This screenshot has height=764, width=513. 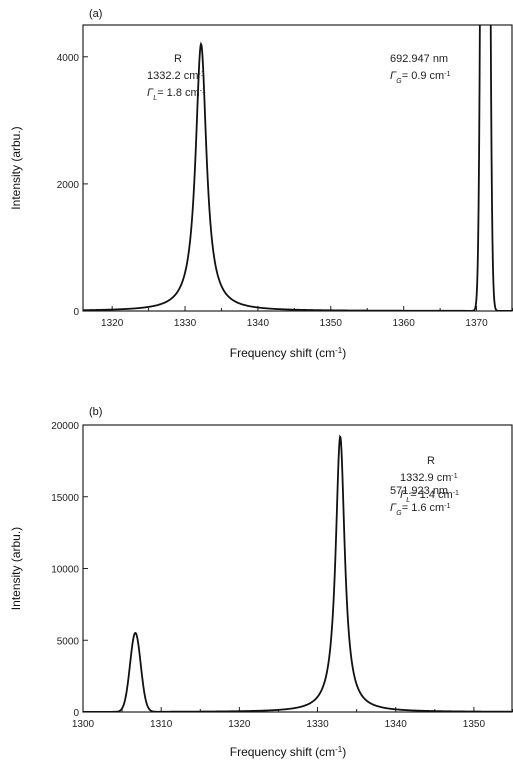 What do you see at coordinates (68, 185) in the screenshot?
I see `y-tick-label: 2000` at bounding box center [68, 185].